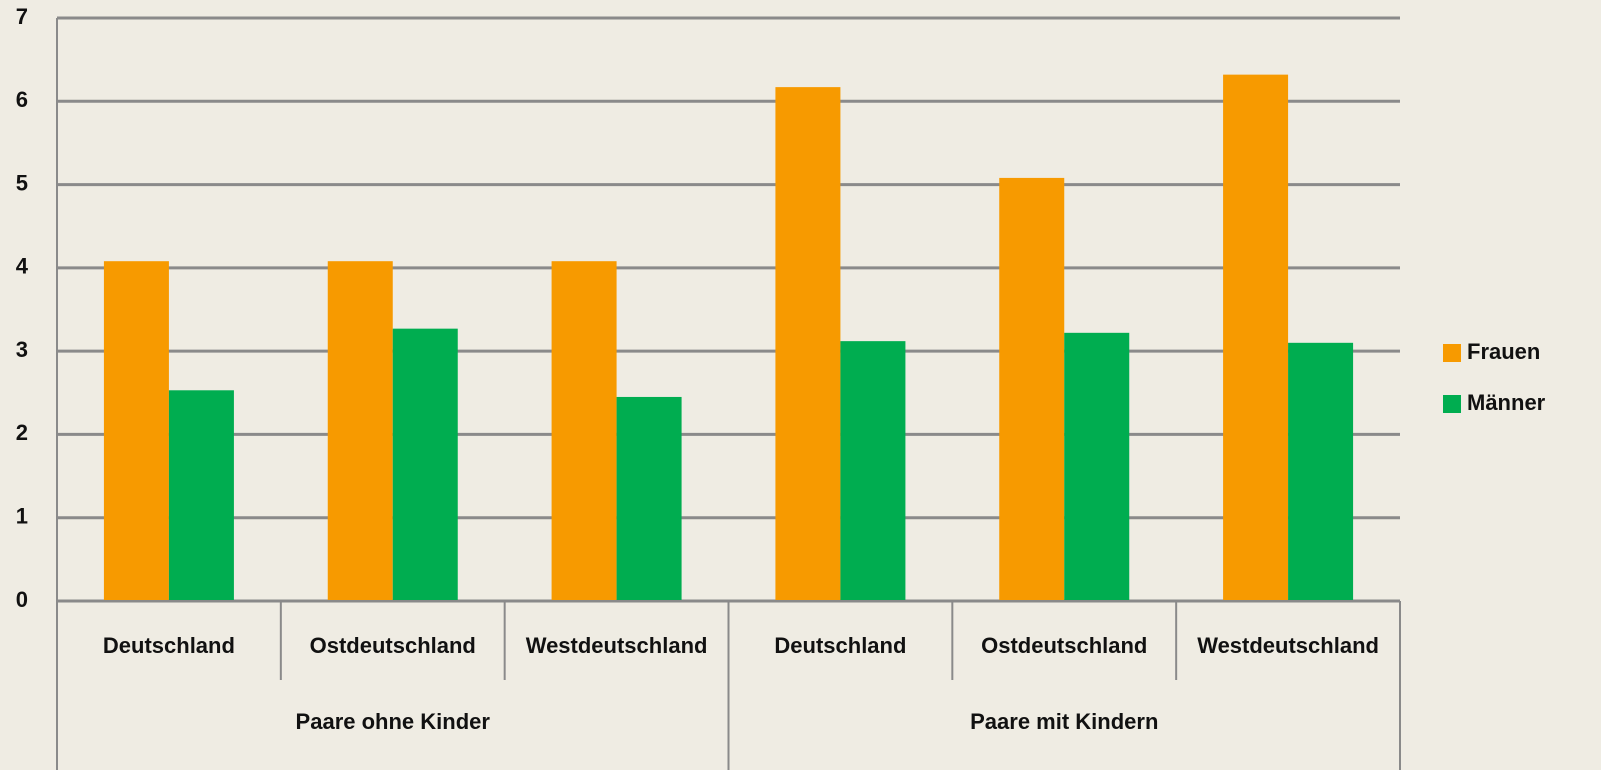 Image resolution: width=1601 pixels, height=770 pixels. I want to click on y-tick-label: 5, so click(22, 182).